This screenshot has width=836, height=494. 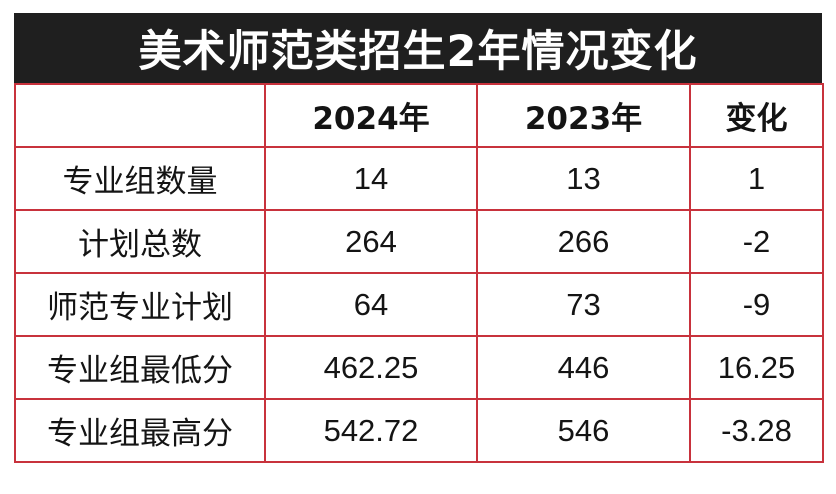 I want to click on cell-change: 1, so click(x=756, y=178).